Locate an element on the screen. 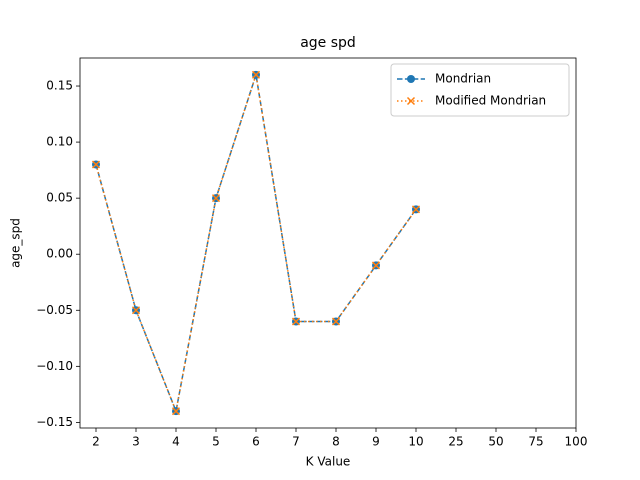 The height and width of the screenshot is (480, 640). x-tick-label: 5 is located at coordinates (216, 442).